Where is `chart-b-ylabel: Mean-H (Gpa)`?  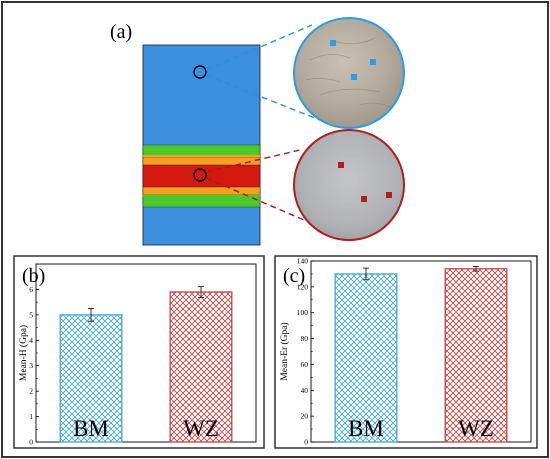 chart-b-ylabel: Mean-H (Gpa) is located at coordinates (23, 353).